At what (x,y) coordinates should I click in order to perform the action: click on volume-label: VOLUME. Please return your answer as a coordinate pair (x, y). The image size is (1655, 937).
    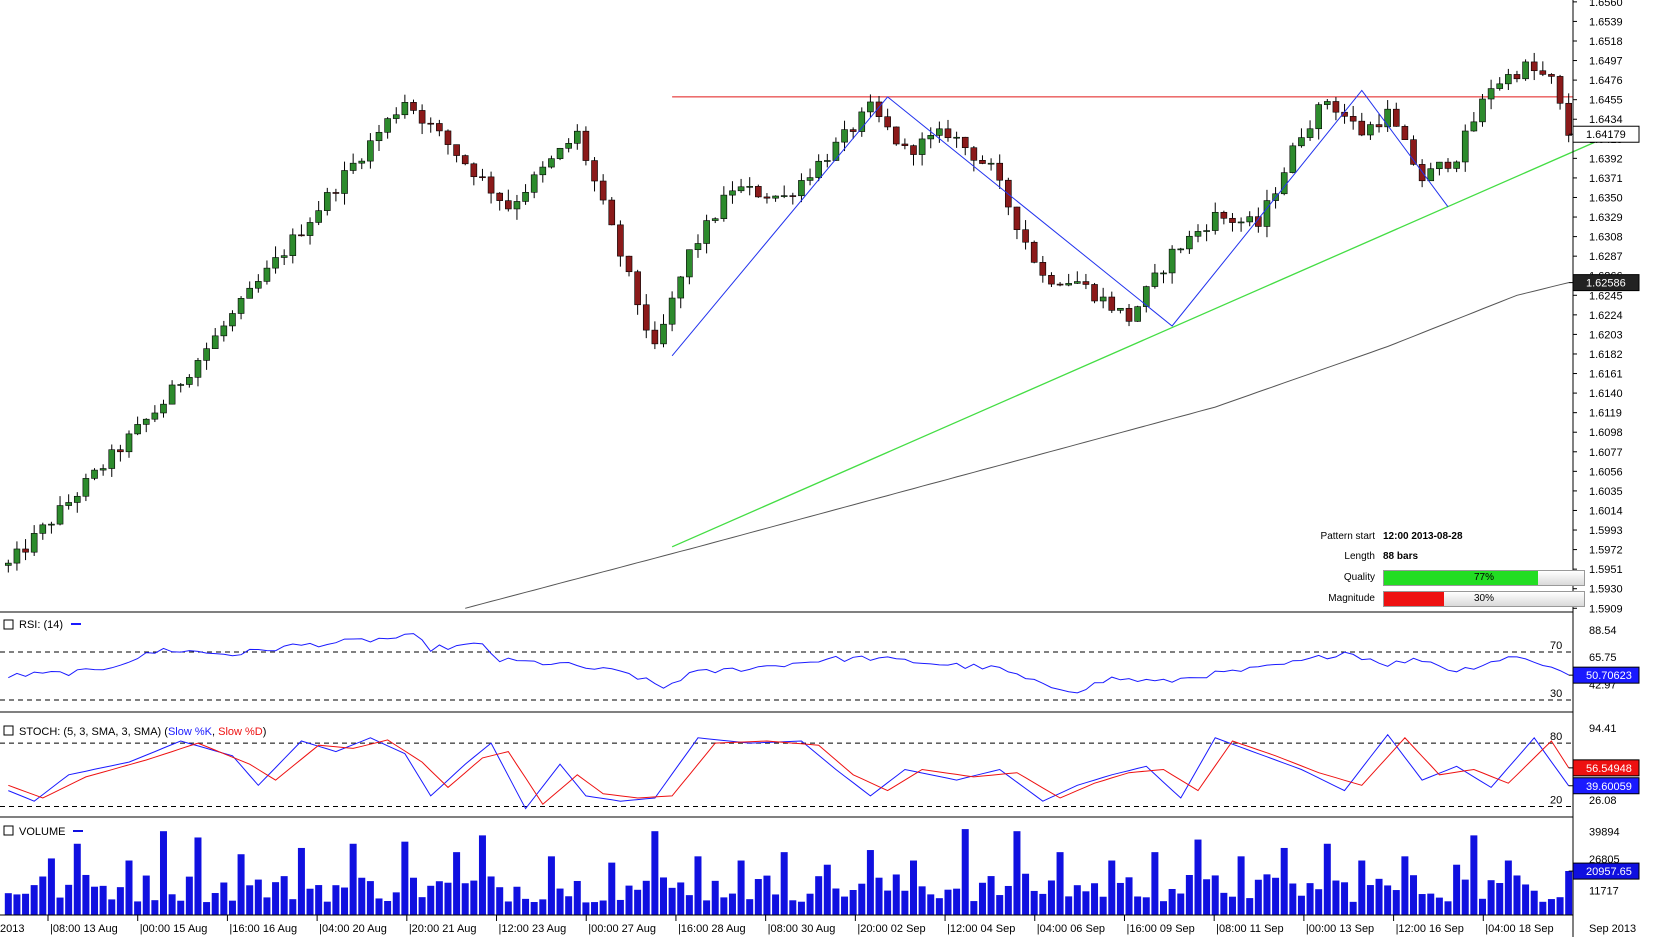
    Looking at the image, I should click on (42, 832).